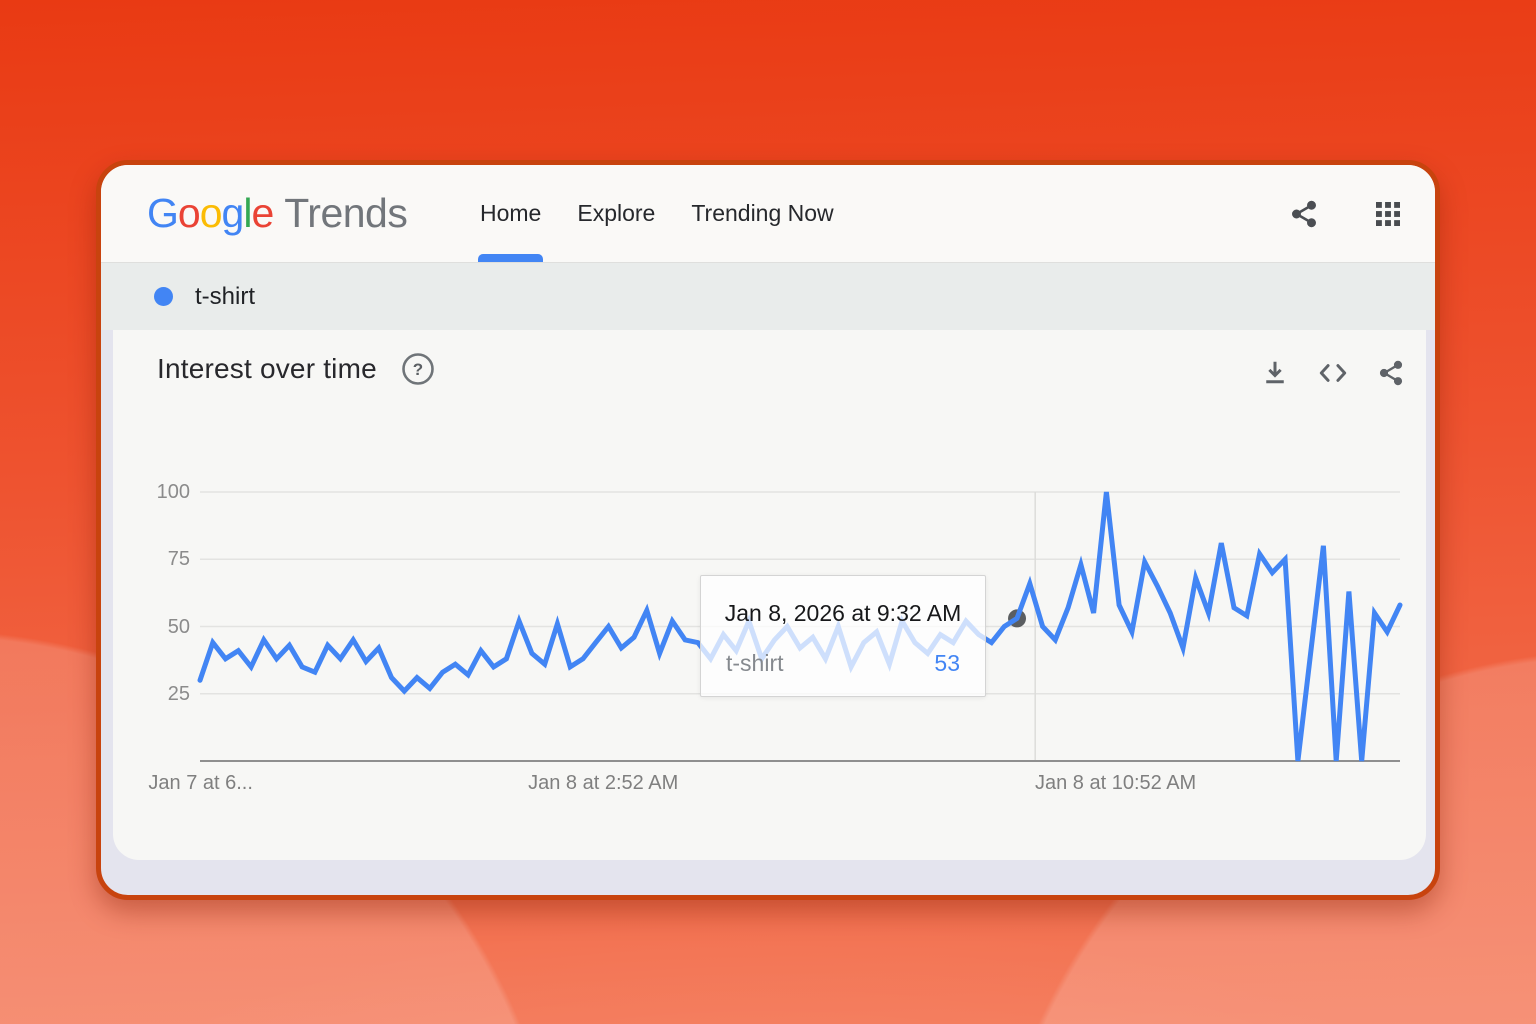  I want to click on header-icons, so click(1346, 213).